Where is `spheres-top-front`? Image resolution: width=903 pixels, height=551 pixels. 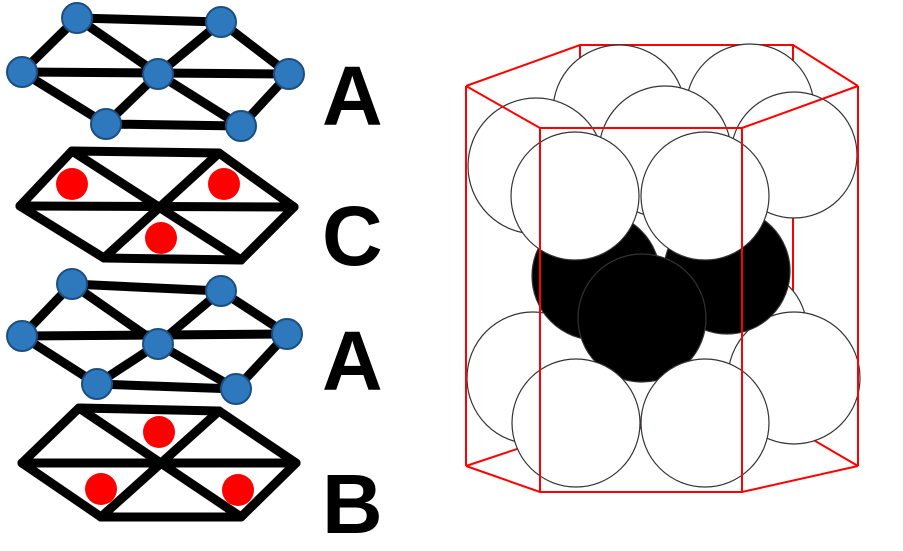
spheres-top-front is located at coordinates (640, 196).